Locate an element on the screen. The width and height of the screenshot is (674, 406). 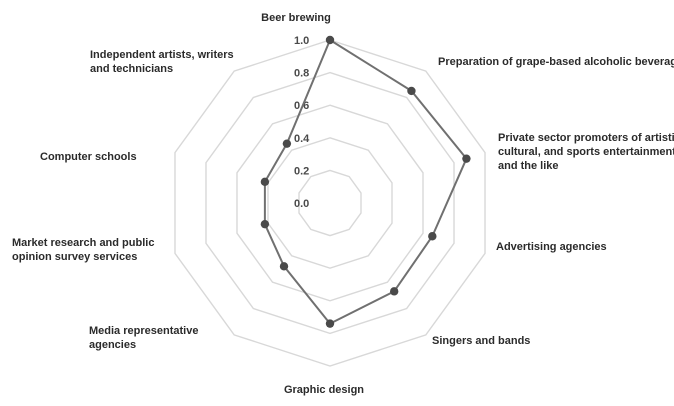
category-label-line: Advertising agencies is located at coordinates (551, 247).